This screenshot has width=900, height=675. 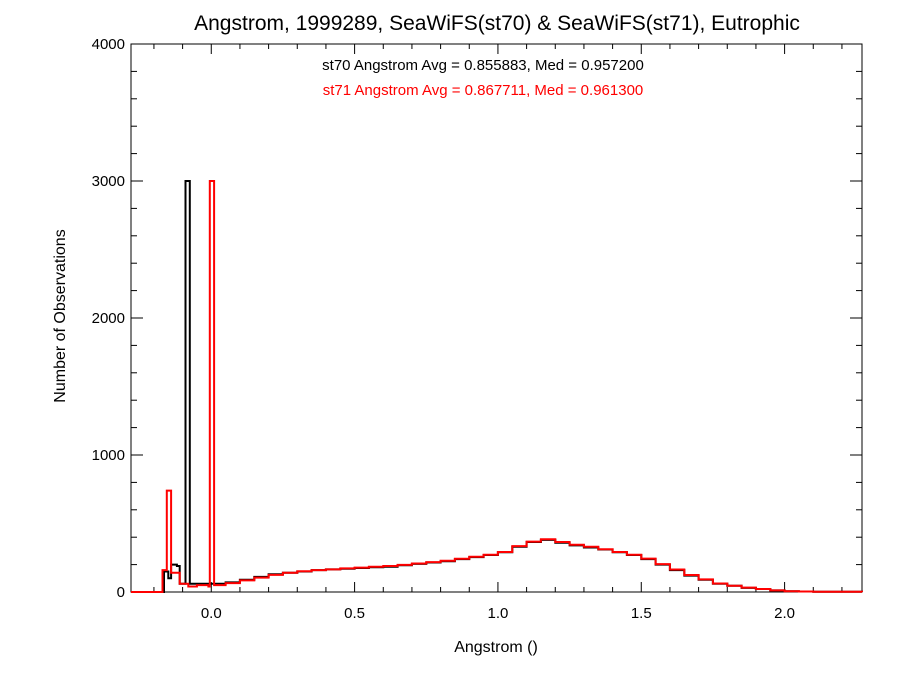 I want to click on x-axis-label: Angstrom (), so click(x=496, y=647).